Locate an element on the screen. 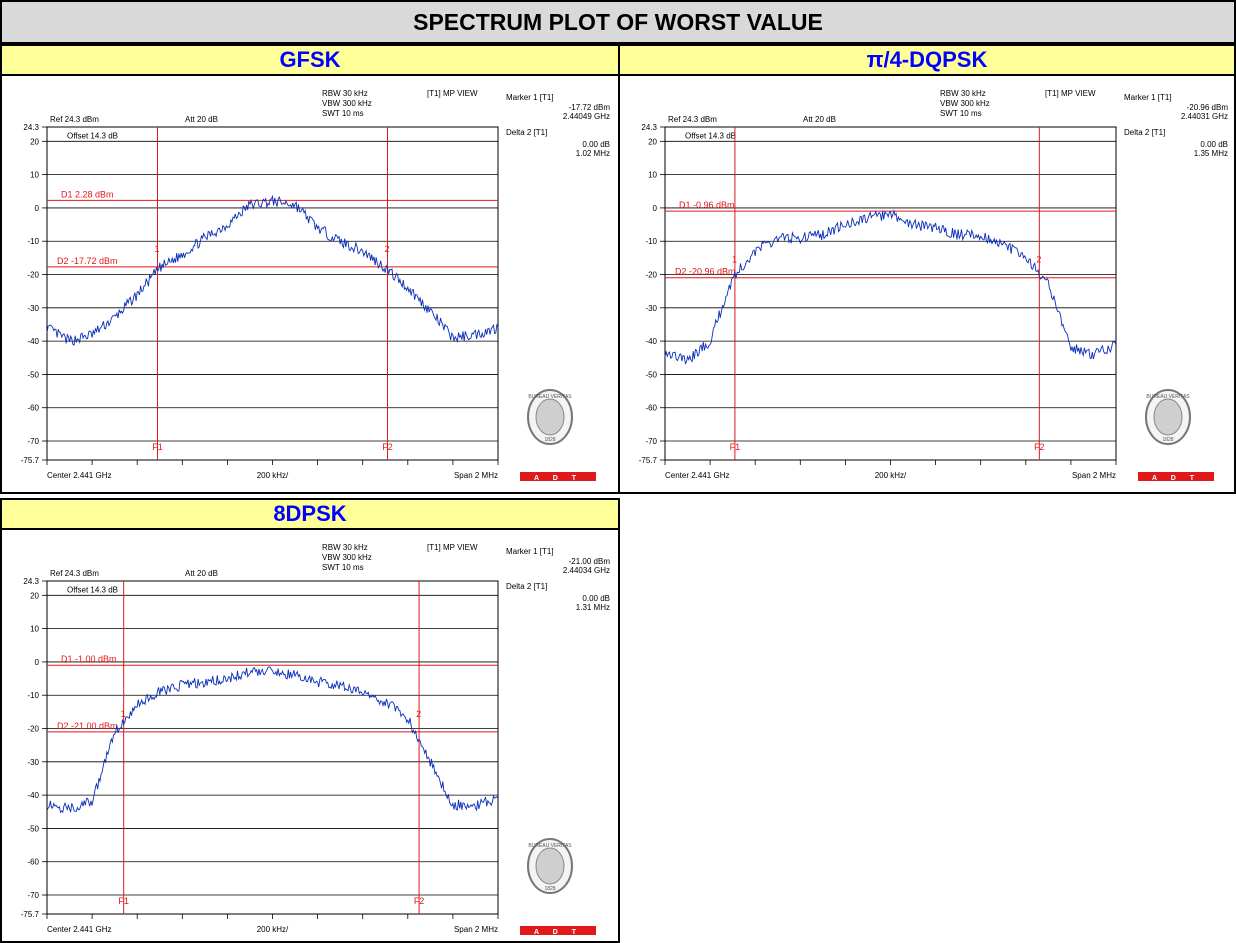 The image size is (1236, 943). y-tick-label: -40 is located at coordinates (33, 341).